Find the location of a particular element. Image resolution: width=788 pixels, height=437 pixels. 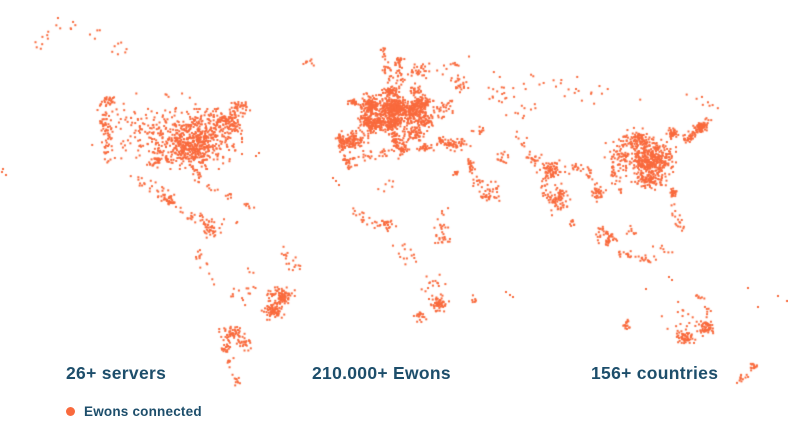

legend: Ewons connected is located at coordinates (134, 411).